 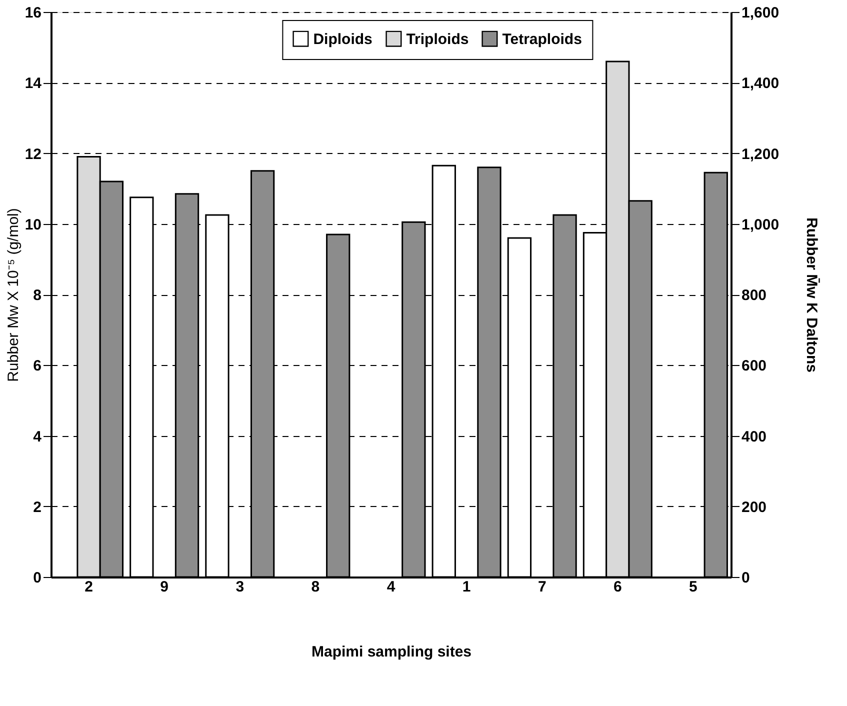 I want to click on y-tick-label: 12, so click(x=33, y=154).